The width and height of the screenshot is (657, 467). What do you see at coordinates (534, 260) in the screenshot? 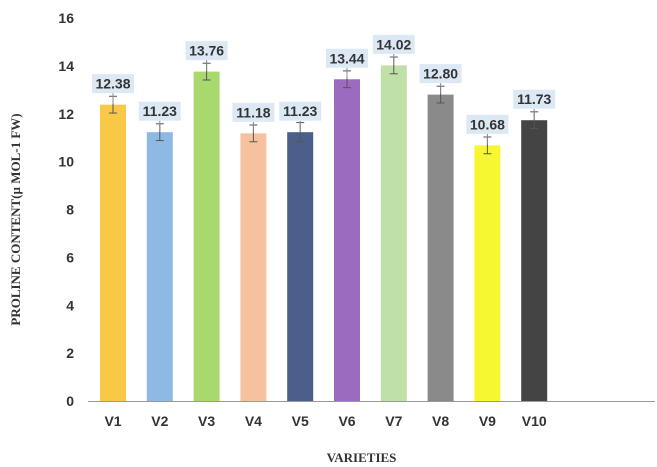
I see `bar-v10` at bounding box center [534, 260].